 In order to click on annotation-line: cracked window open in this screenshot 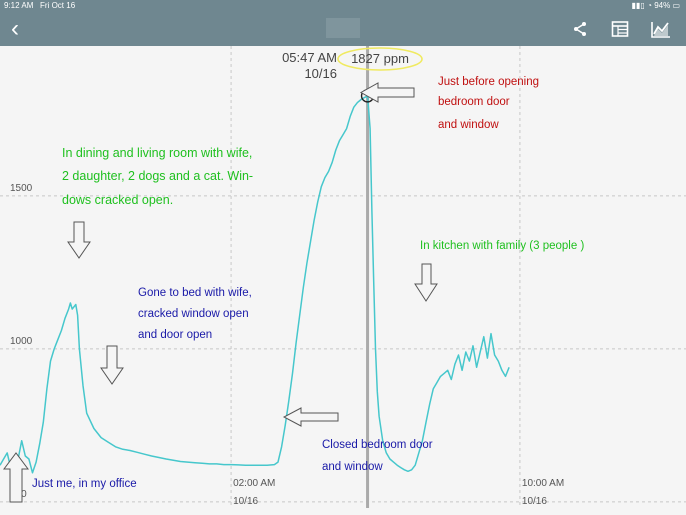, I will do `click(193, 314)`.